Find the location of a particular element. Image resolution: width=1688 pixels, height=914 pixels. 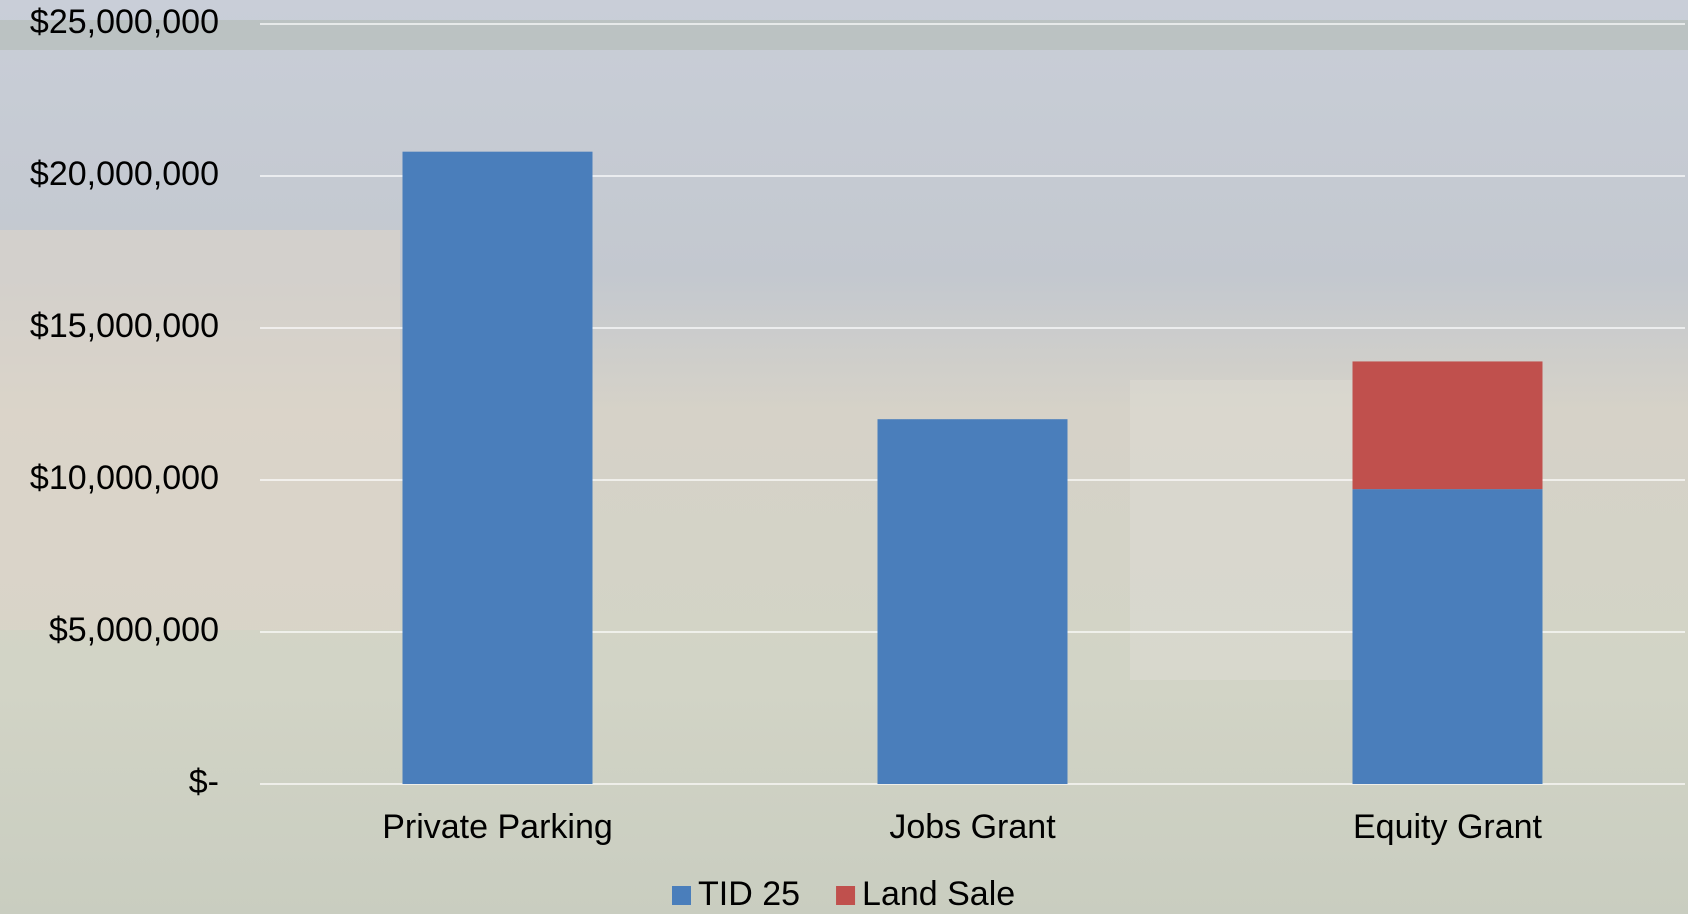

x-tick-label: Equity Grant is located at coordinates (1448, 827).